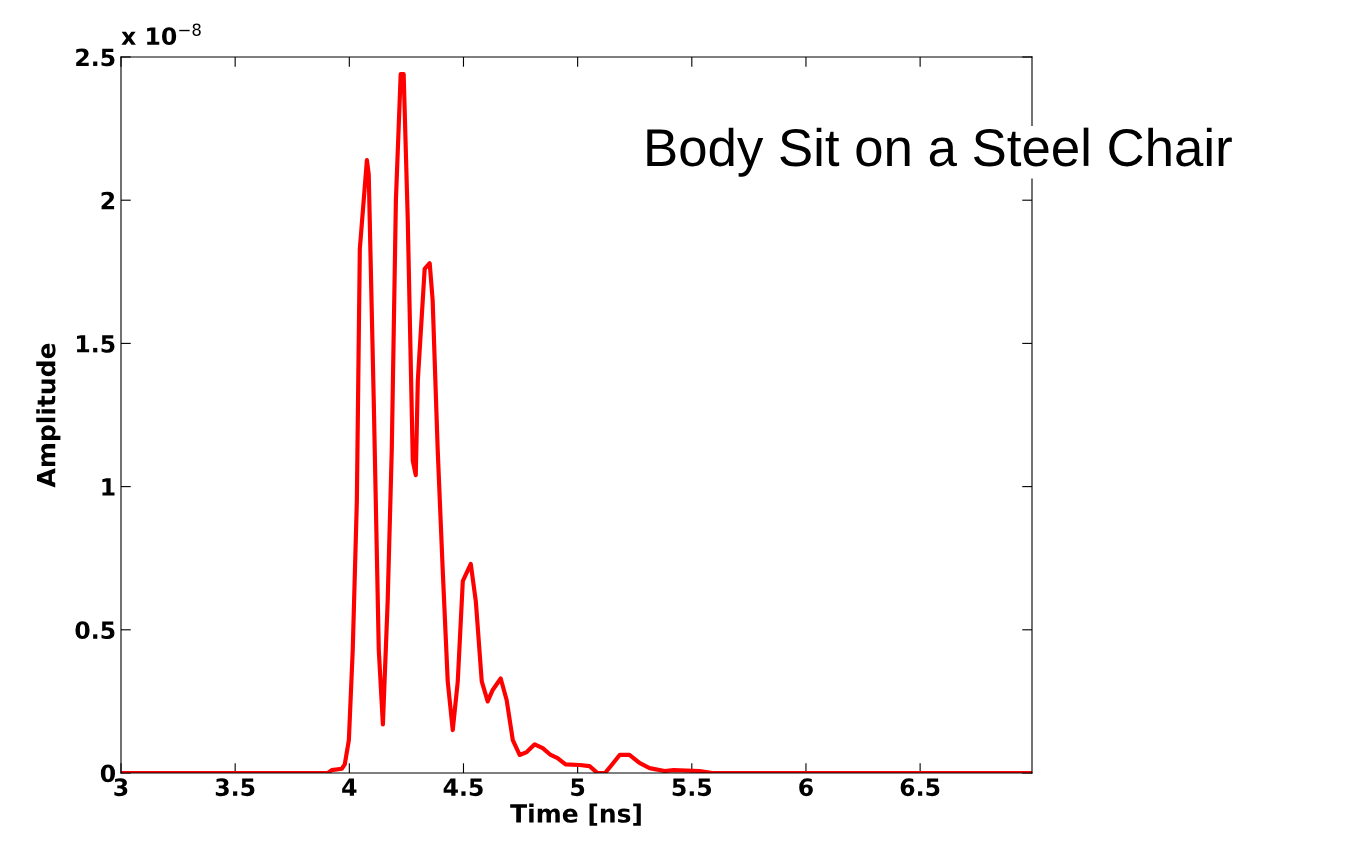  What do you see at coordinates (108, 773) in the screenshot?
I see `y-tick-label: 0` at bounding box center [108, 773].